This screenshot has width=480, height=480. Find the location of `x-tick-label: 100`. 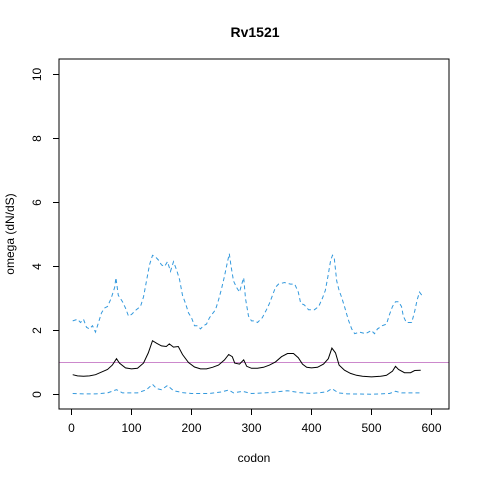

x-tick-label: 100 is located at coordinates (131, 428).